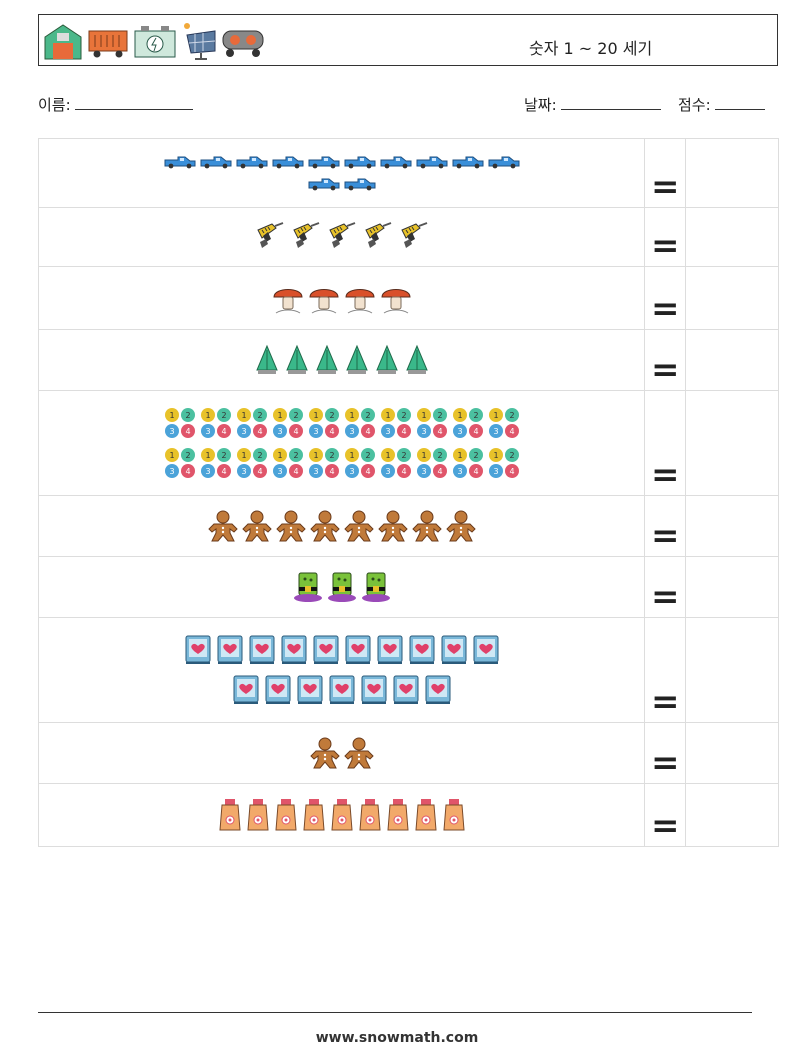 This screenshot has height=1053, width=794. What do you see at coordinates (540, 105) in the screenshot?
I see `date-label: 날짜:` at bounding box center [540, 105].